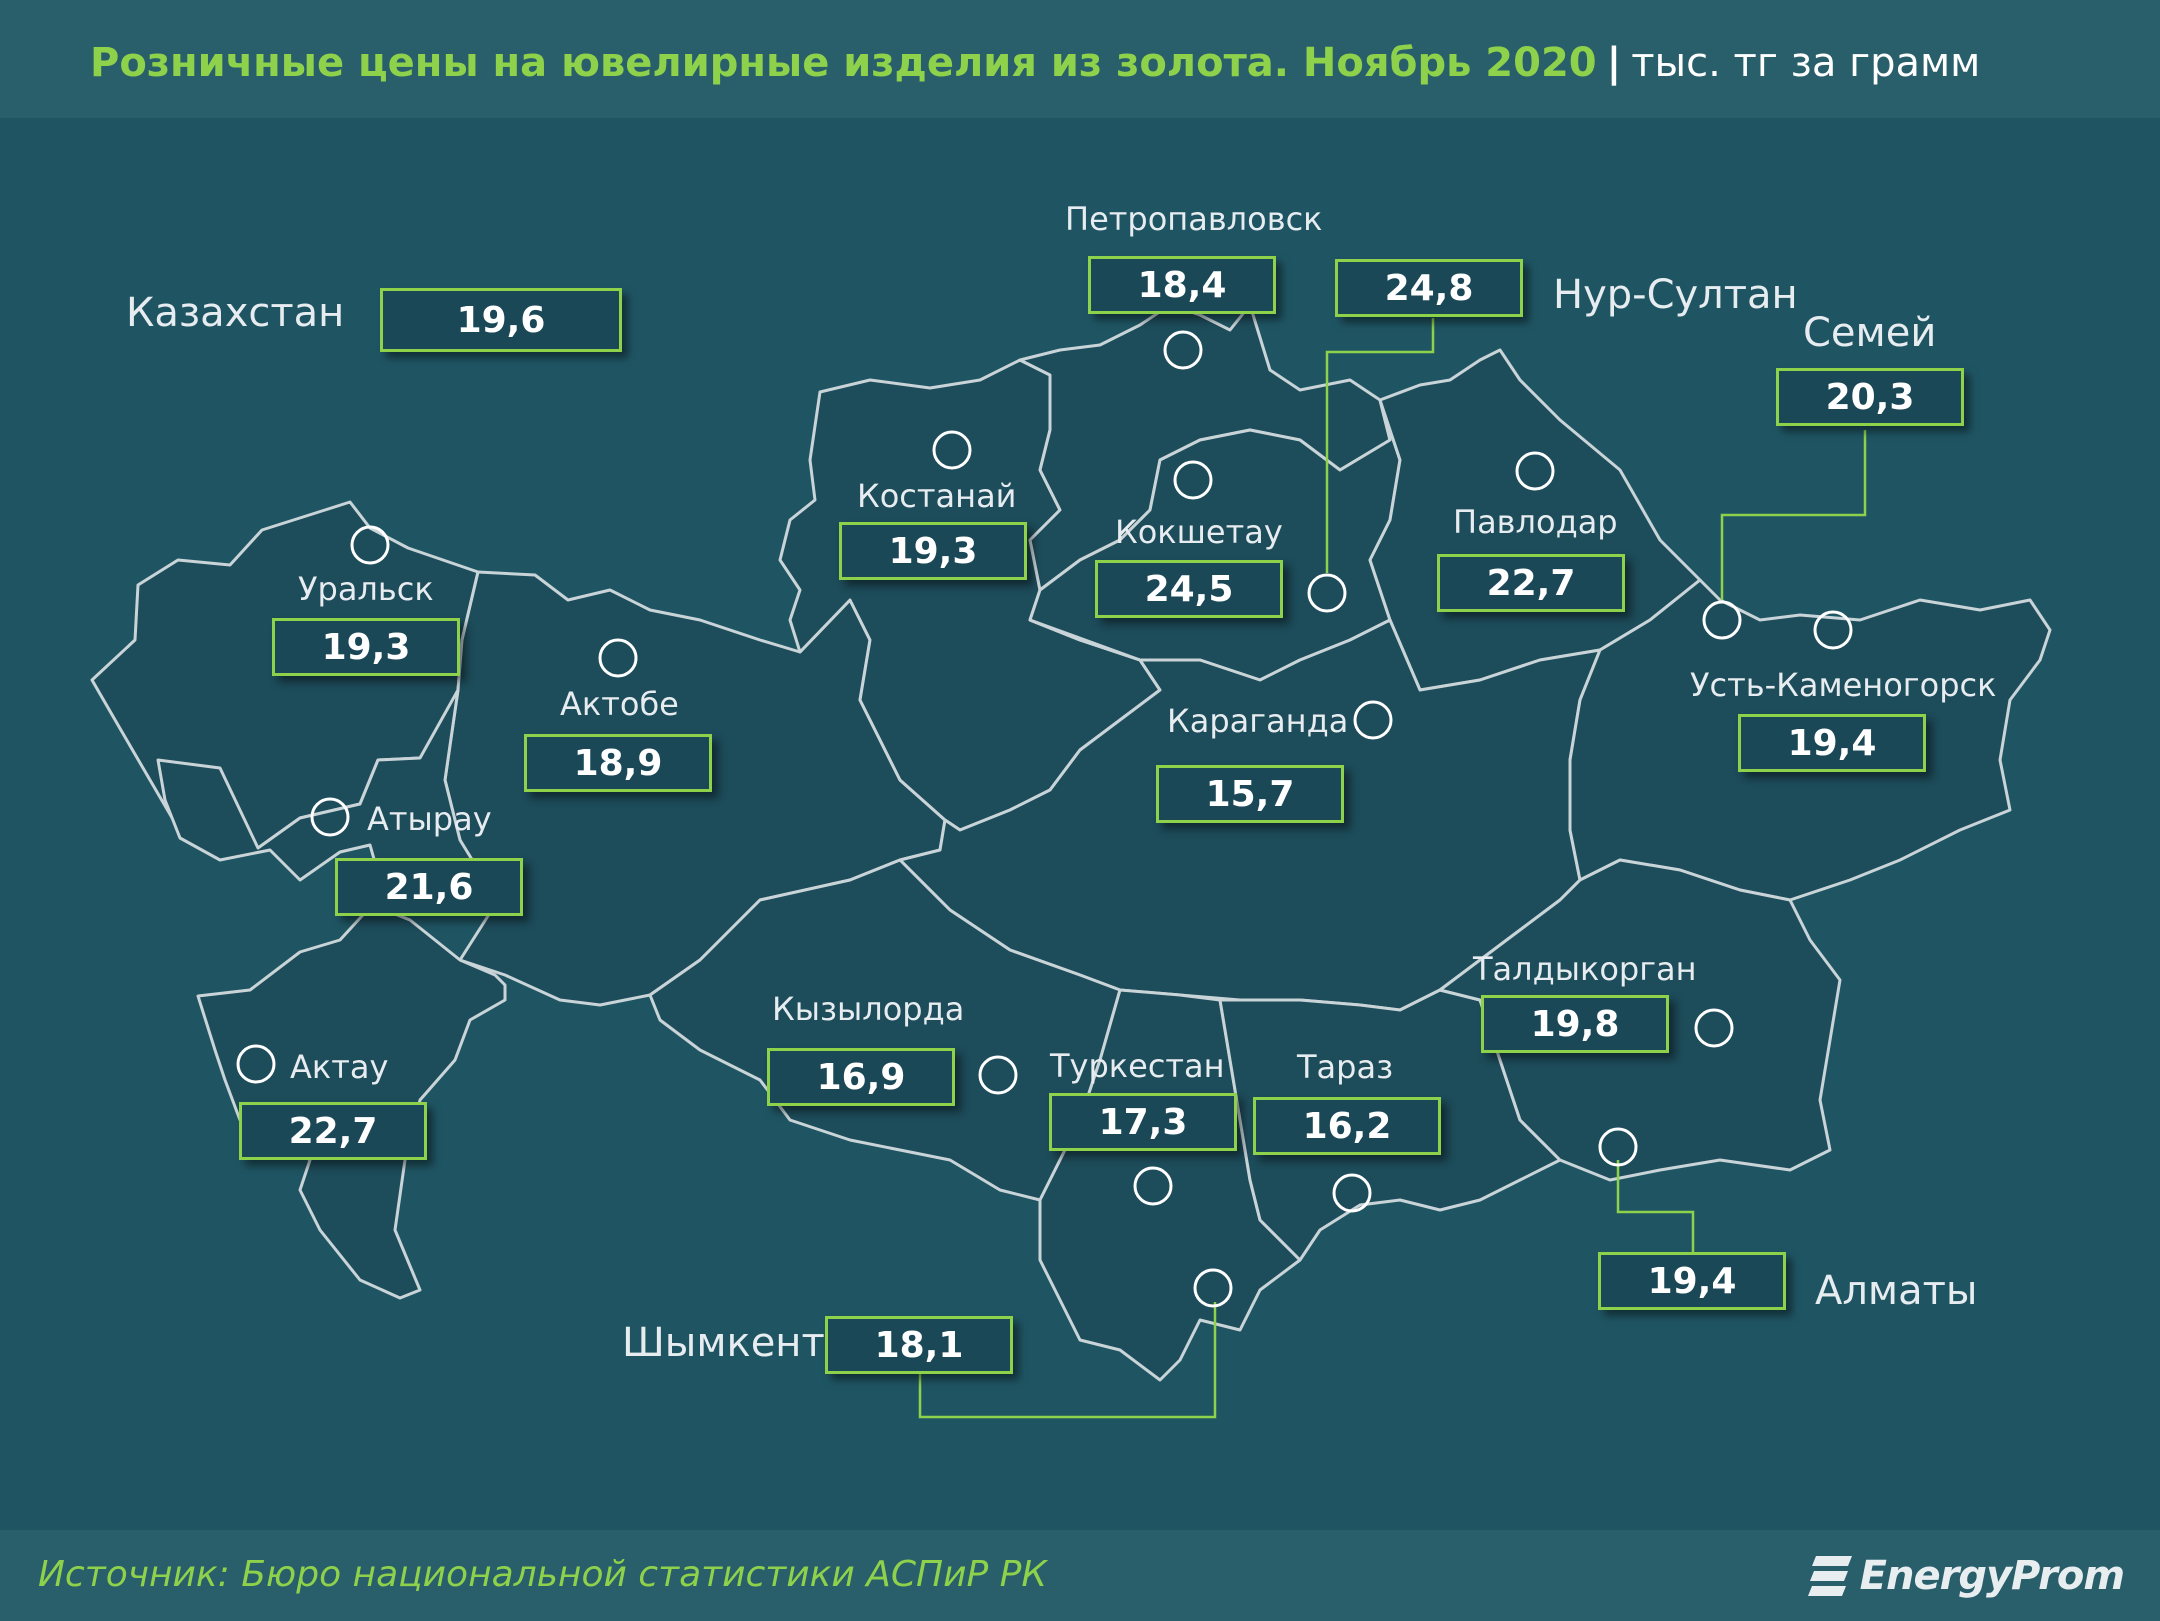 The height and width of the screenshot is (1621, 2160). What do you see at coordinates (370, 545) in the screenshot?
I see `city-marker-uralsk` at bounding box center [370, 545].